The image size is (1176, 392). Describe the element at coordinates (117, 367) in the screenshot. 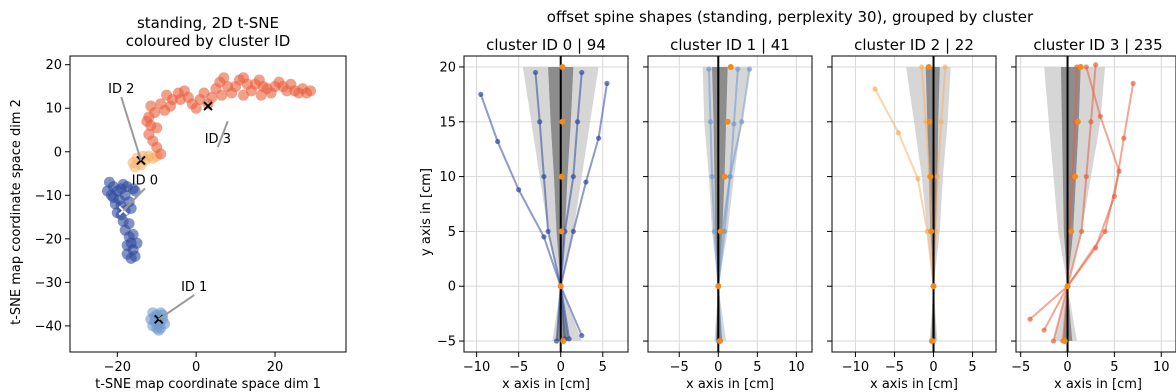

I see `x-tick-label: −20` at that location.